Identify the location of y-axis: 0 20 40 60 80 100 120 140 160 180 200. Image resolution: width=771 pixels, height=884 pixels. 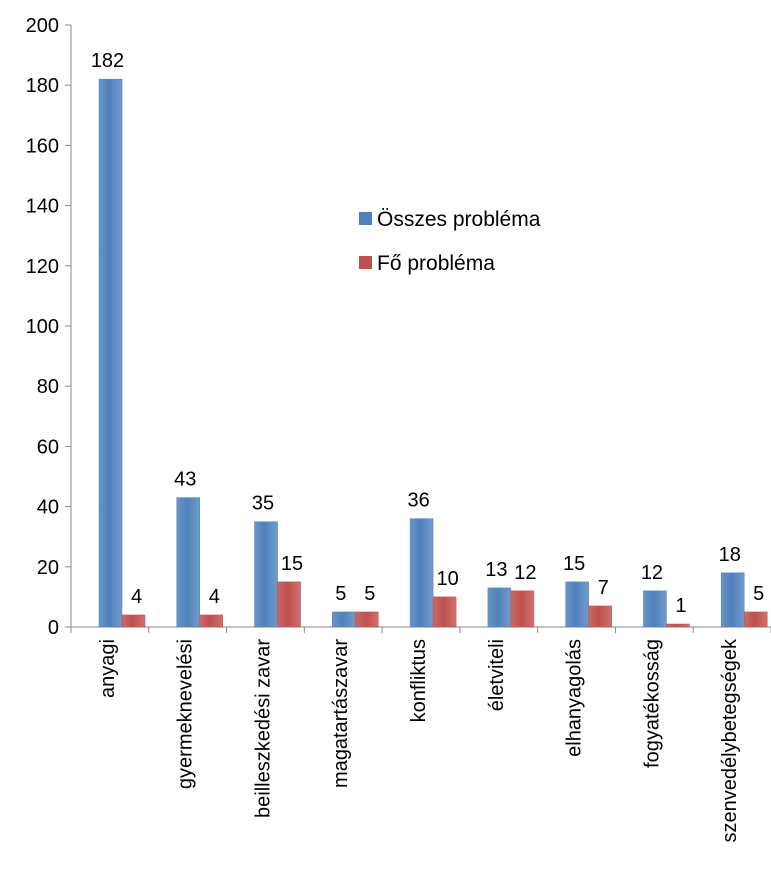
(49, 327).